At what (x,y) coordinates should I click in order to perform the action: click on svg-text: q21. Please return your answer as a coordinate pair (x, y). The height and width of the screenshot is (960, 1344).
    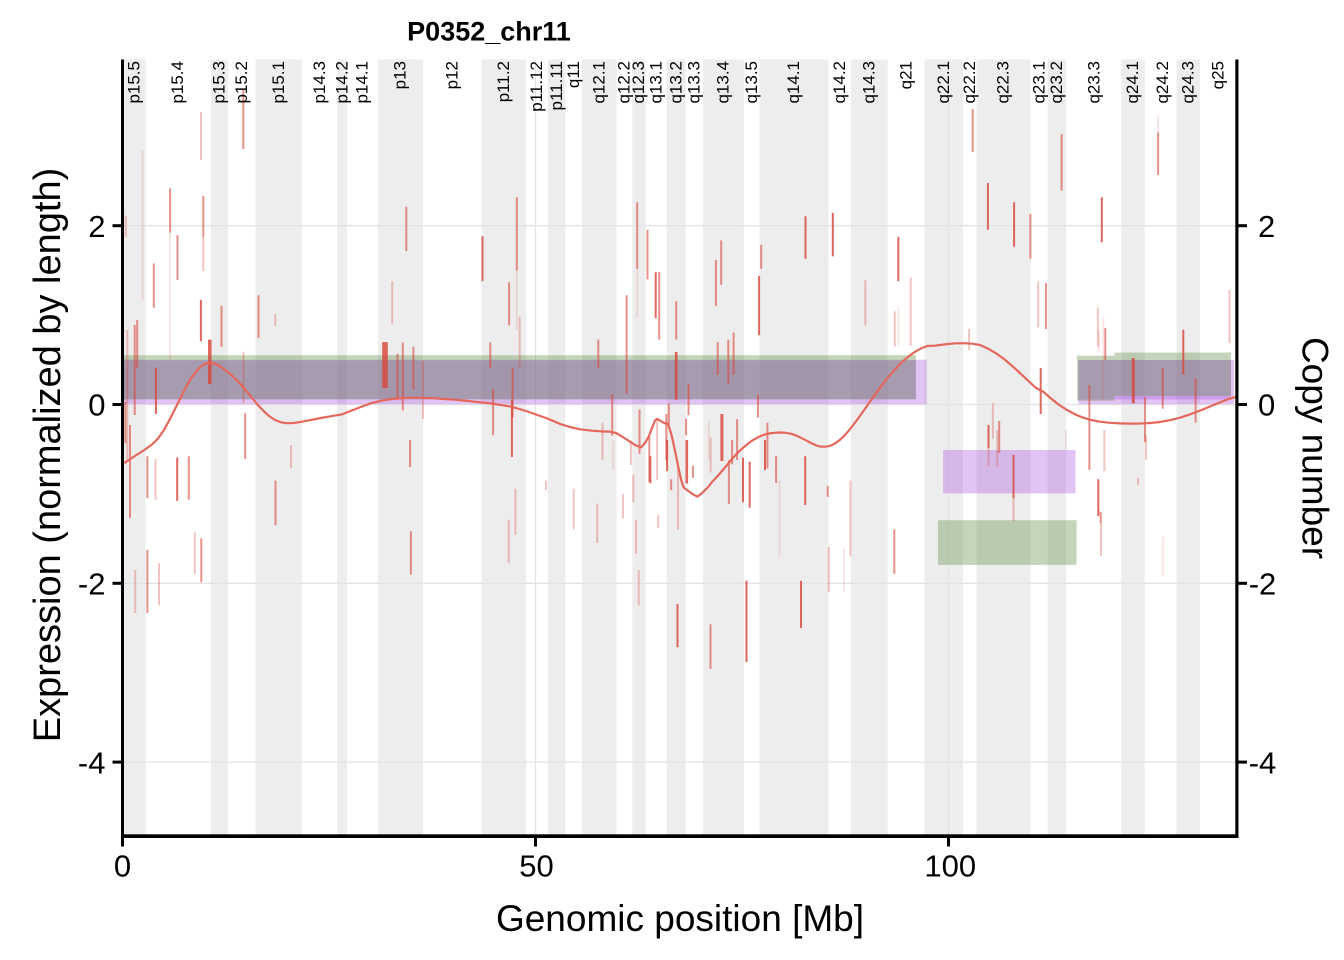
    Looking at the image, I should click on (905, 75).